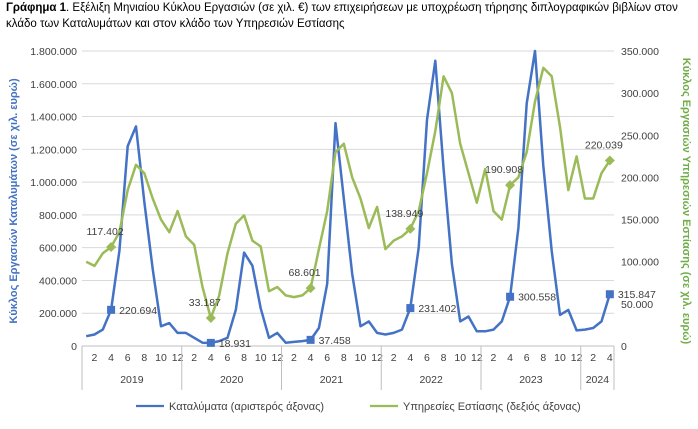 The width and height of the screenshot is (698, 429). What do you see at coordinates (640, 136) in the screenshot?
I see `right-tick-label: 250.000` at bounding box center [640, 136].